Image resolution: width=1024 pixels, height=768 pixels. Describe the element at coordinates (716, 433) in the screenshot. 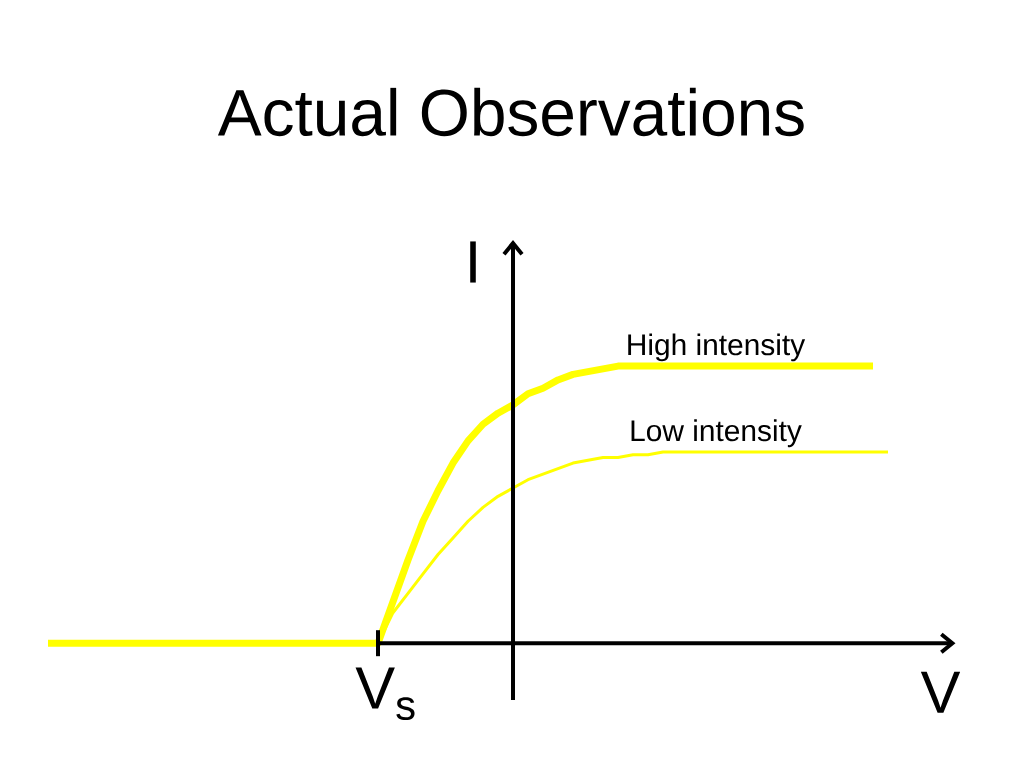

I see `series-label: Low intensity` at that location.